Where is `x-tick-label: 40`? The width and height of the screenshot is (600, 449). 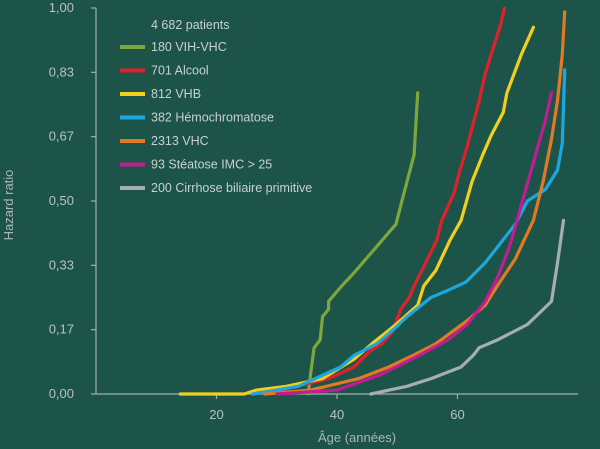
x-tick-label: 40 is located at coordinates (337, 414).